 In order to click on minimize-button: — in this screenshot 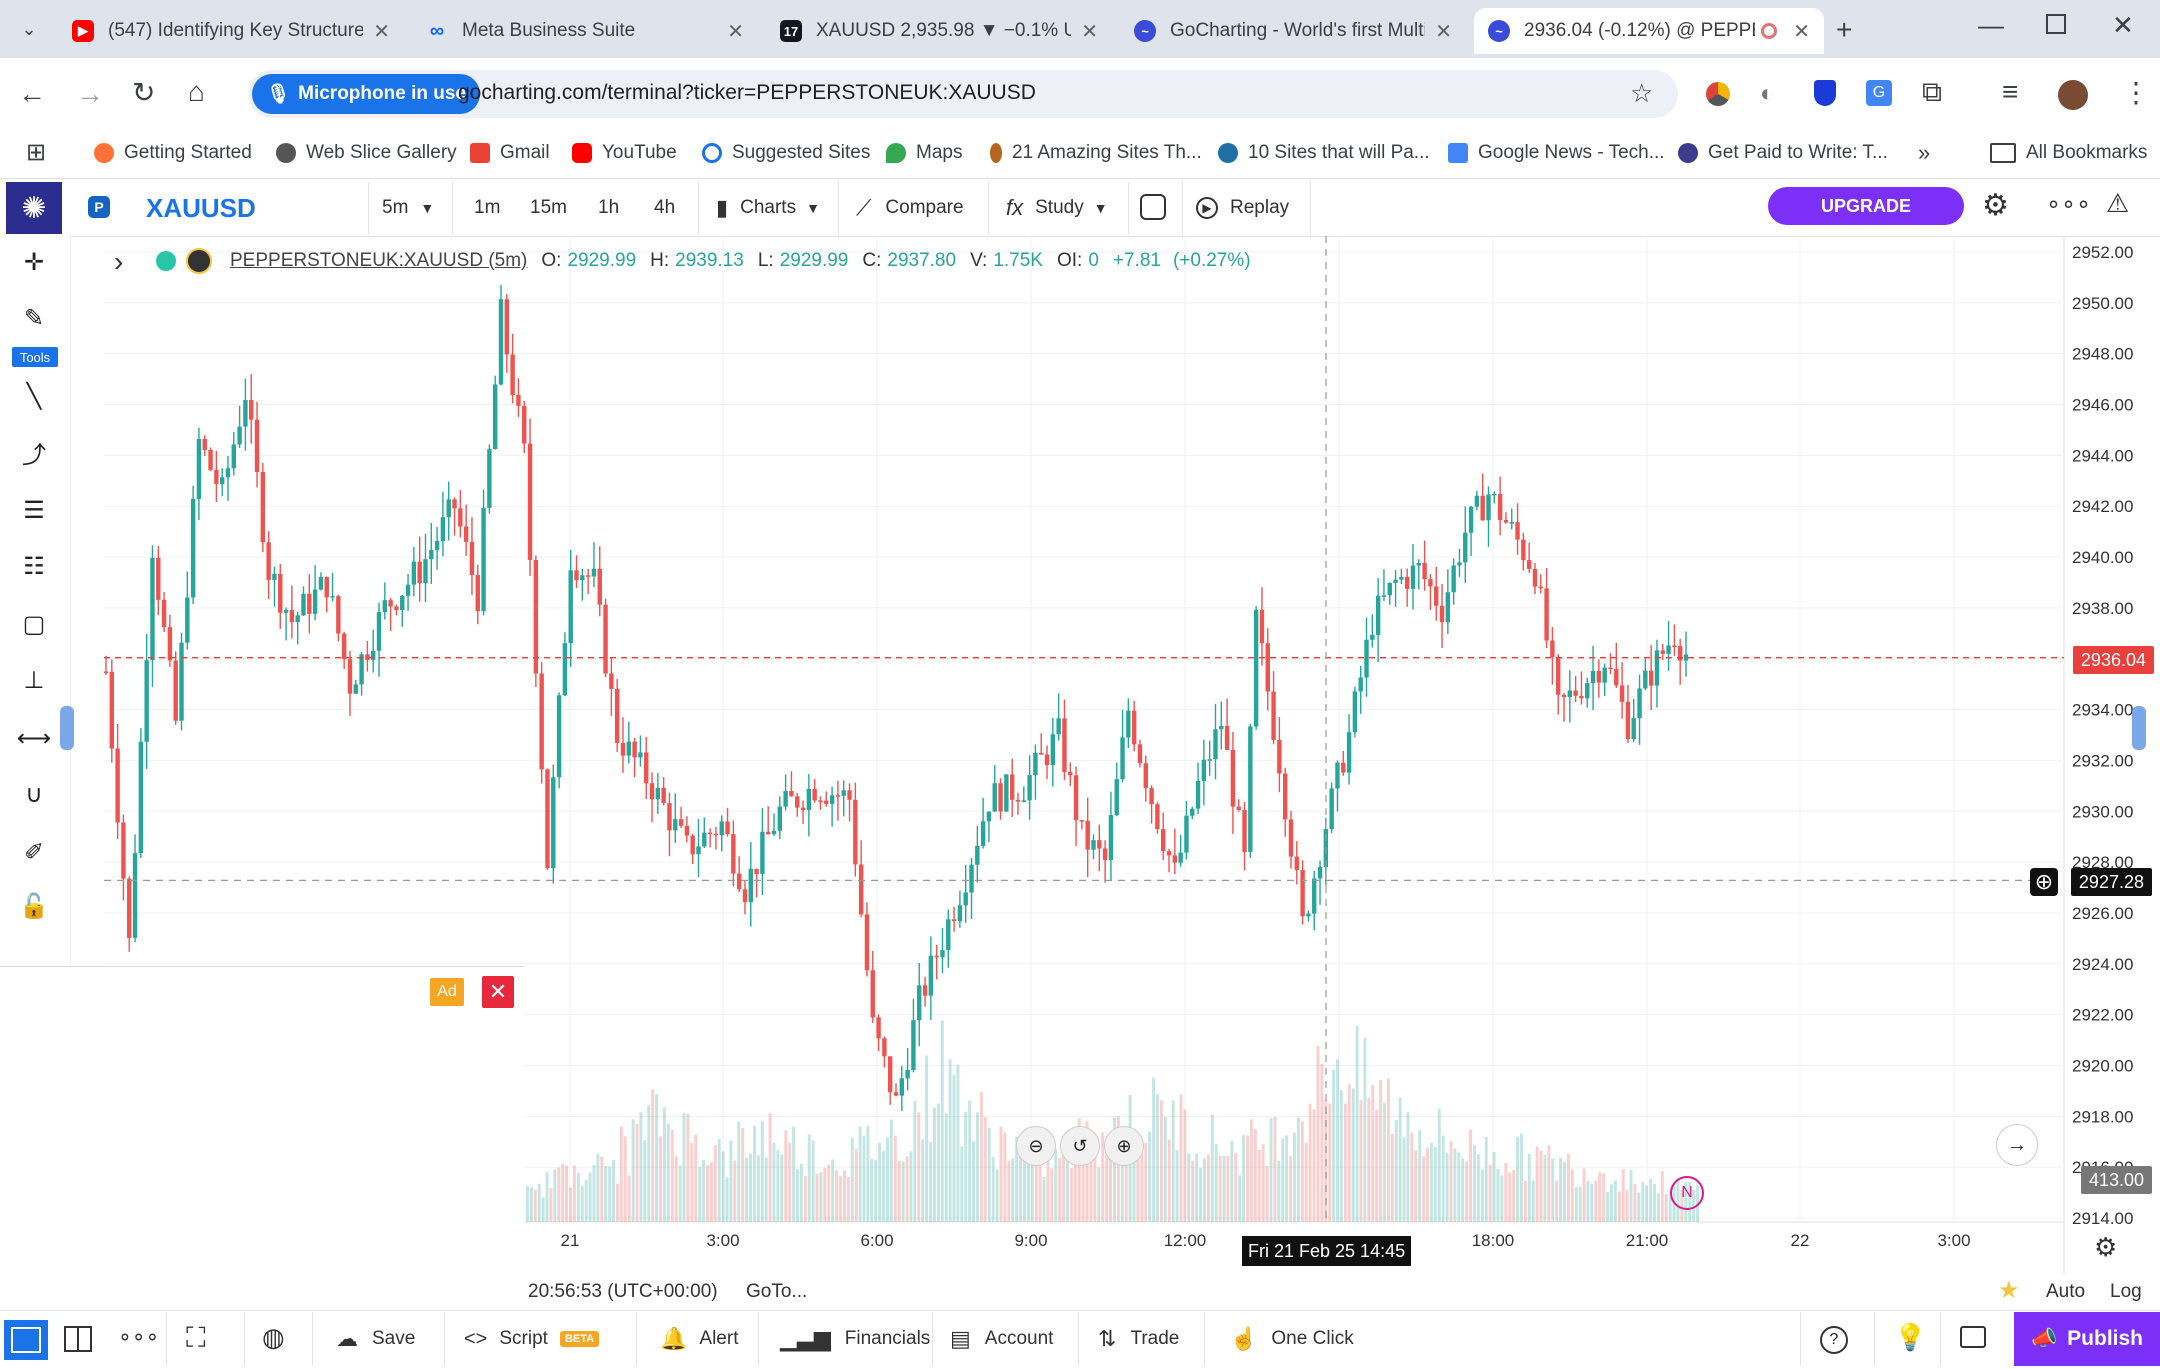, I will do `click(1991, 25)`.